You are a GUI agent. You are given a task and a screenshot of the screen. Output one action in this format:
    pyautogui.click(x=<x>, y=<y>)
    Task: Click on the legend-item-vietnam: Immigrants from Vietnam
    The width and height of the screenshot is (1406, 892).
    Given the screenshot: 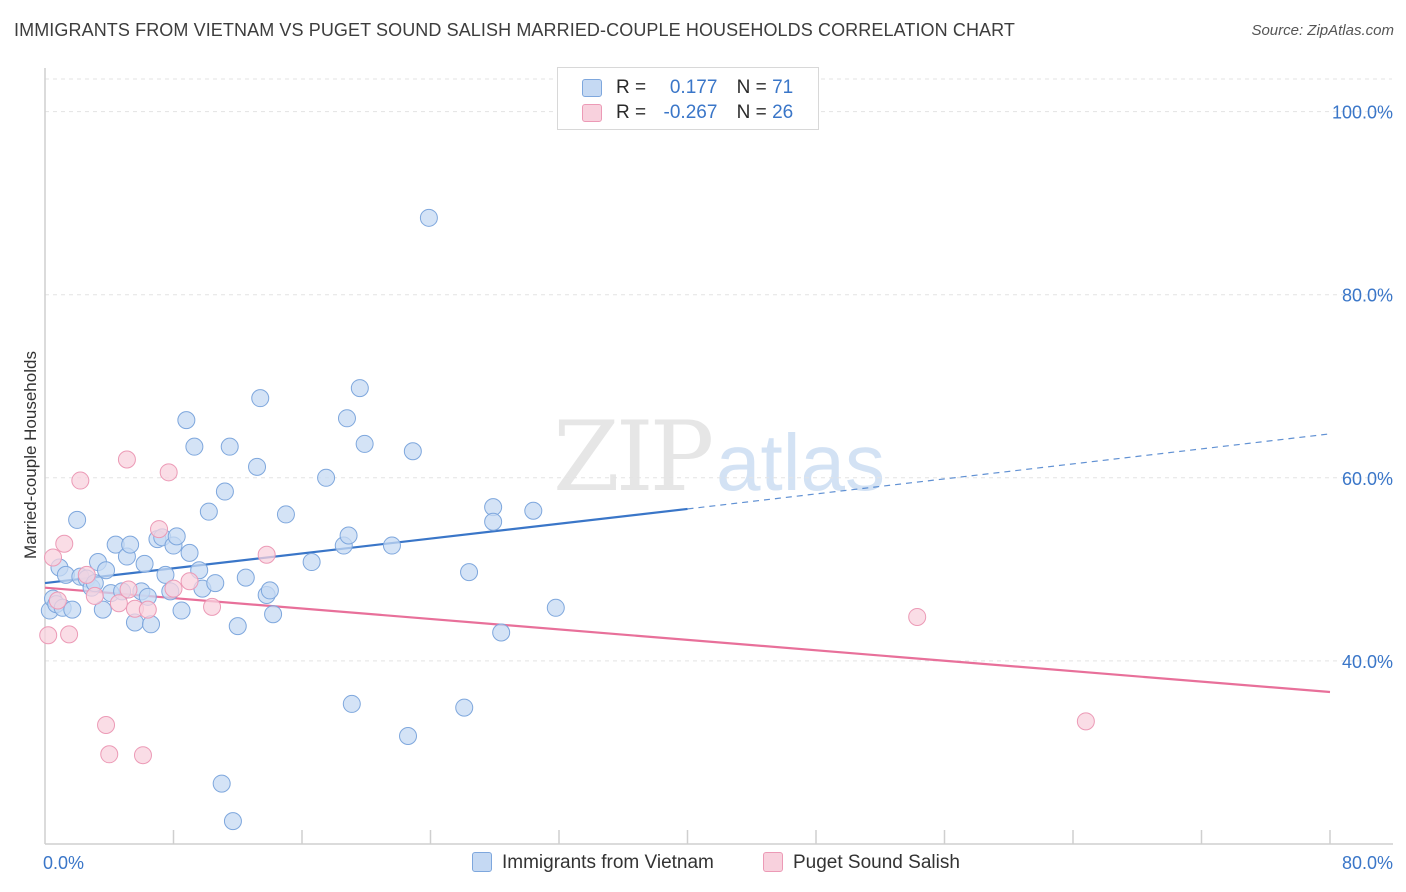 What is the action you would take?
    pyautogui.click(x=593, y=863)
    